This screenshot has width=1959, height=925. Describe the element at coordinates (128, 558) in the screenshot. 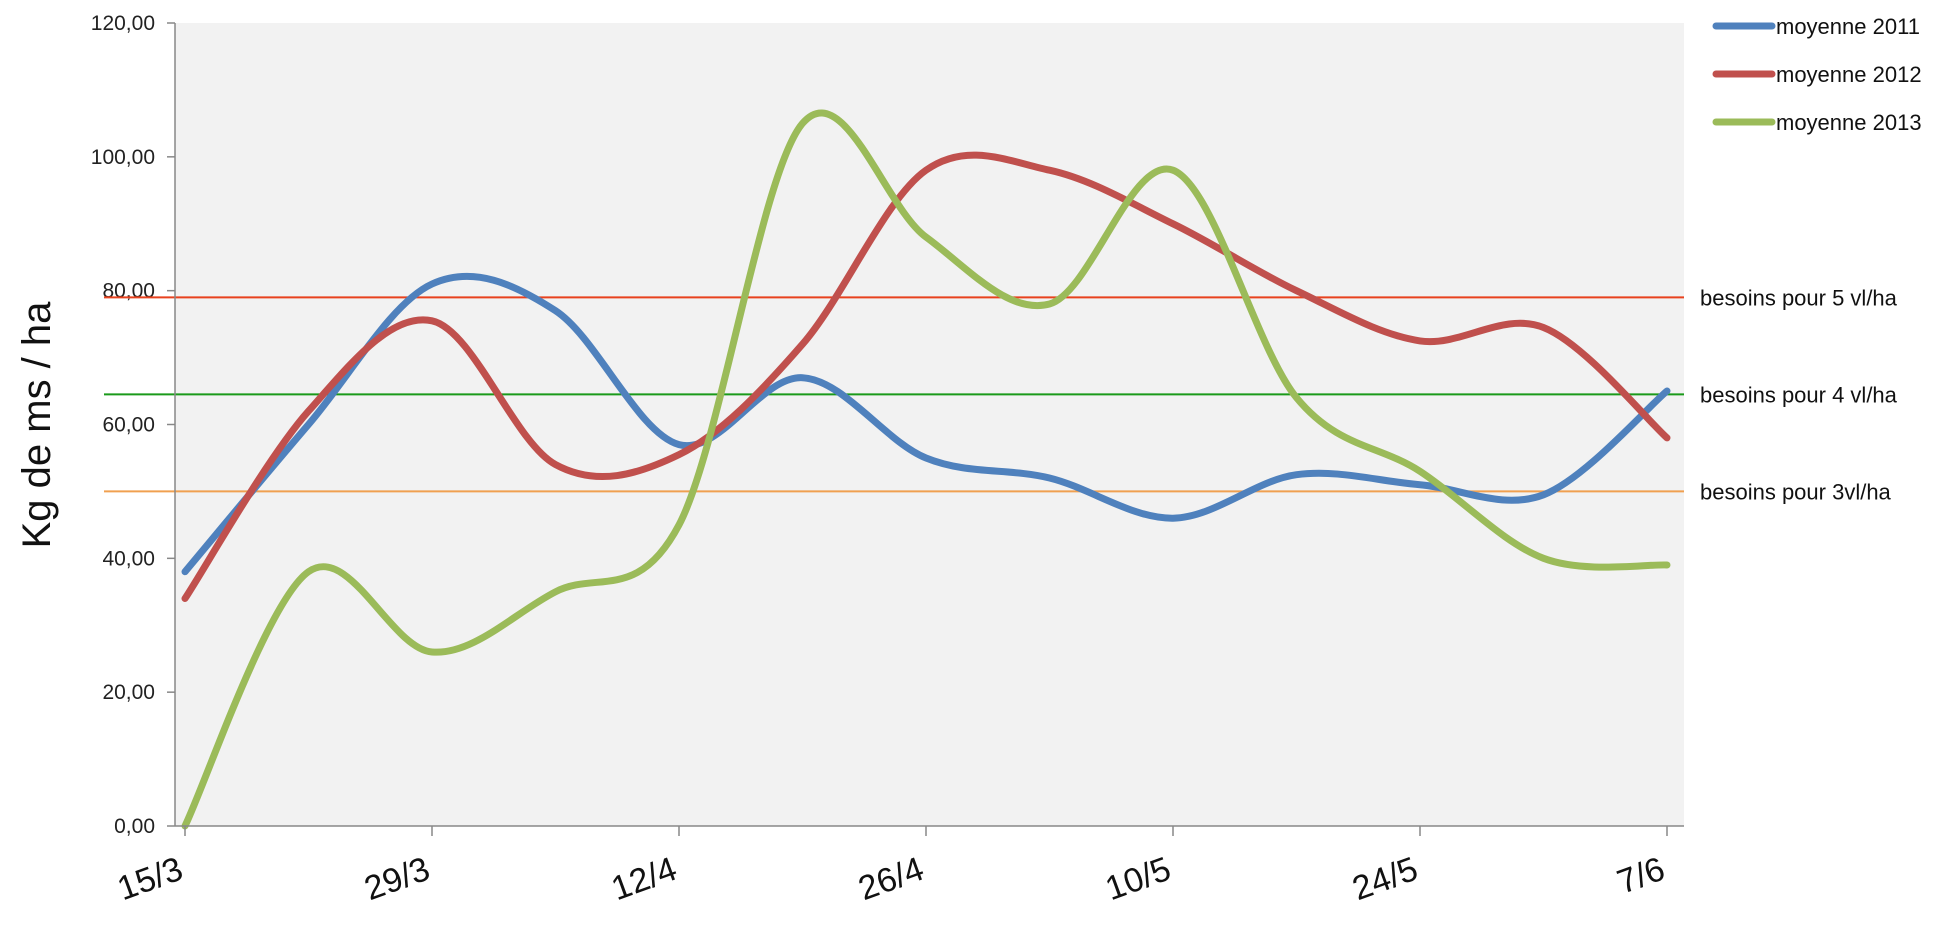

I see `y-tick-label: 40,00` at that location.